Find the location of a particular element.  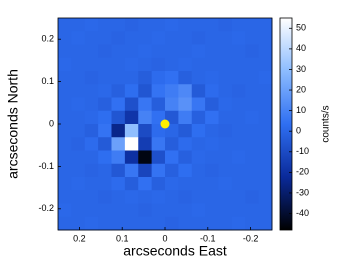

colorbar-tick-label: 40 is located at coordinates (301, 48).